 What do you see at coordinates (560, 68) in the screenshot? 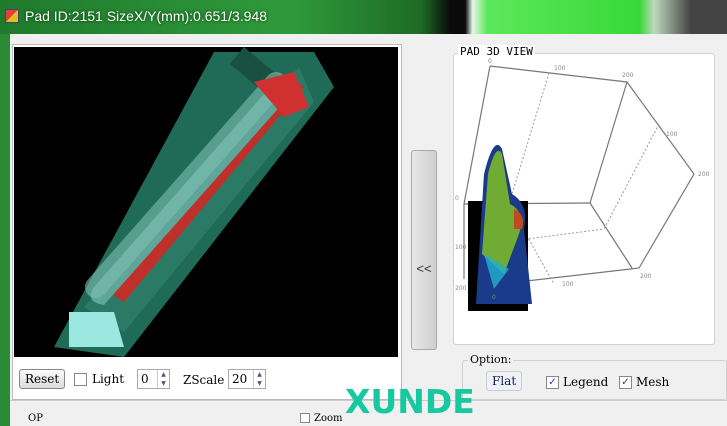
I see `tick-top-100: 100` at bounding box center [560, 68].